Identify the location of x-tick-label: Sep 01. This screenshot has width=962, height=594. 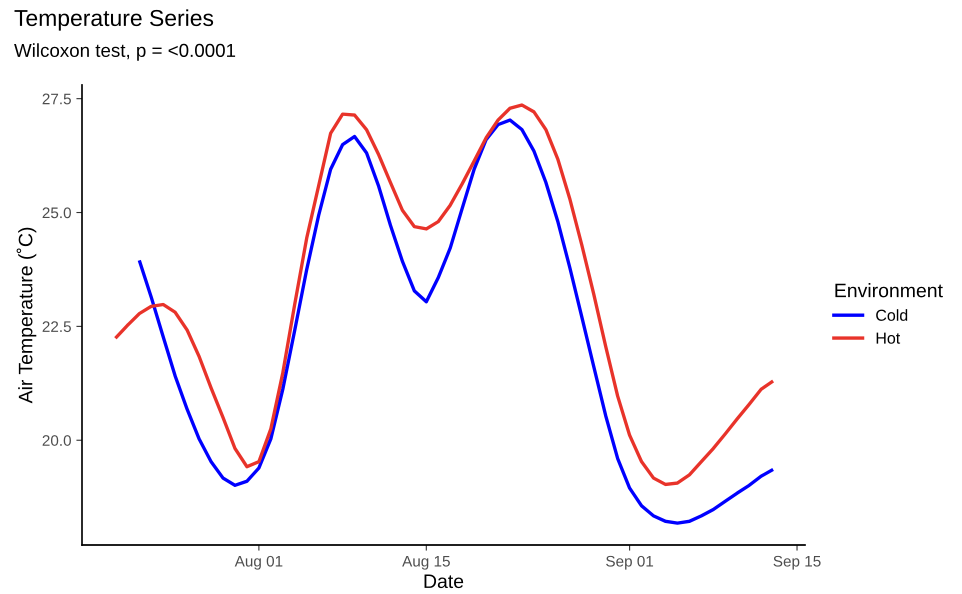
(630, 563).